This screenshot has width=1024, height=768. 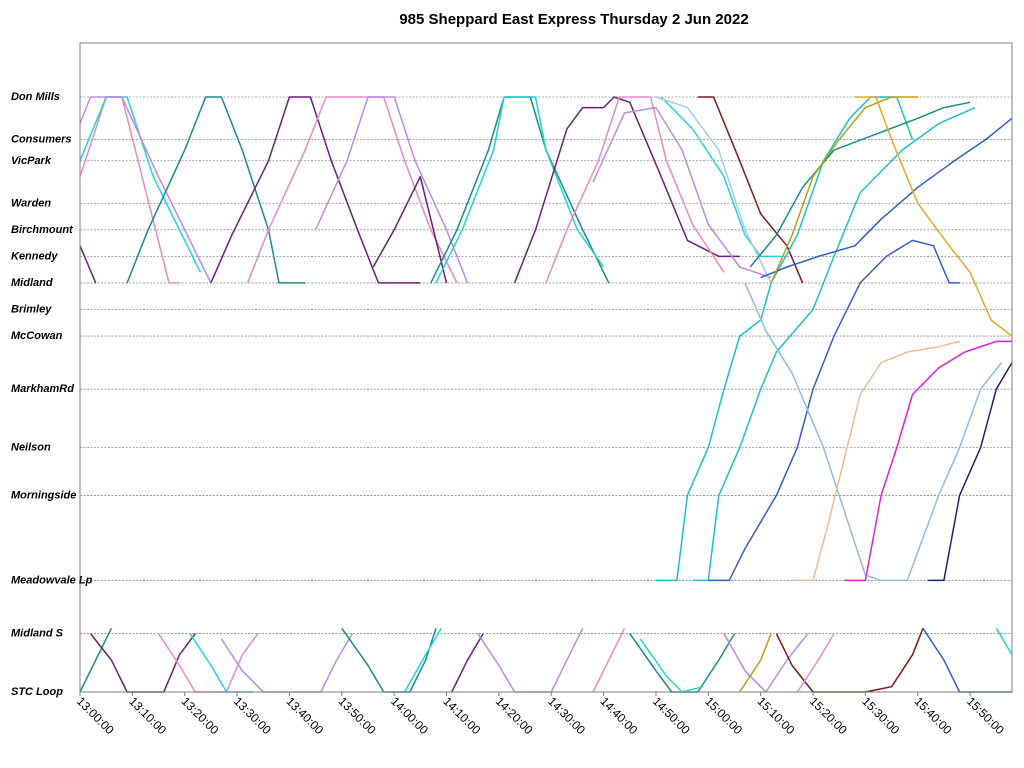 I want to click on x-tick-label: 14:40:00, so click(x=618, y=715).